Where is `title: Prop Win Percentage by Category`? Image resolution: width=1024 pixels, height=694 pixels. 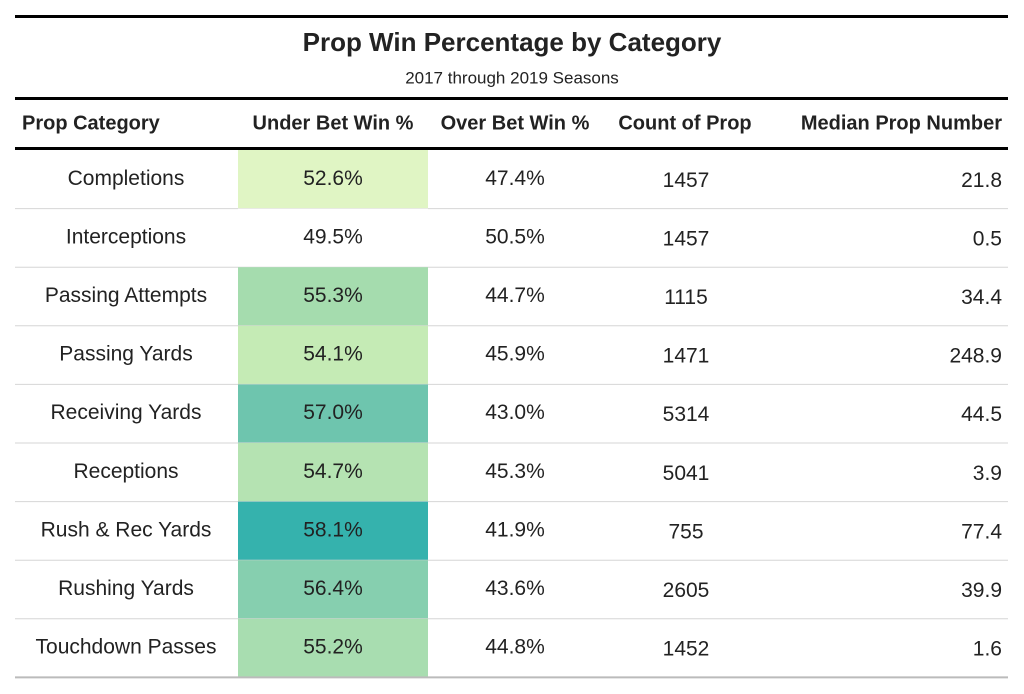 title: Prop Win Percentage by Category is located at coordinates (512, 42).